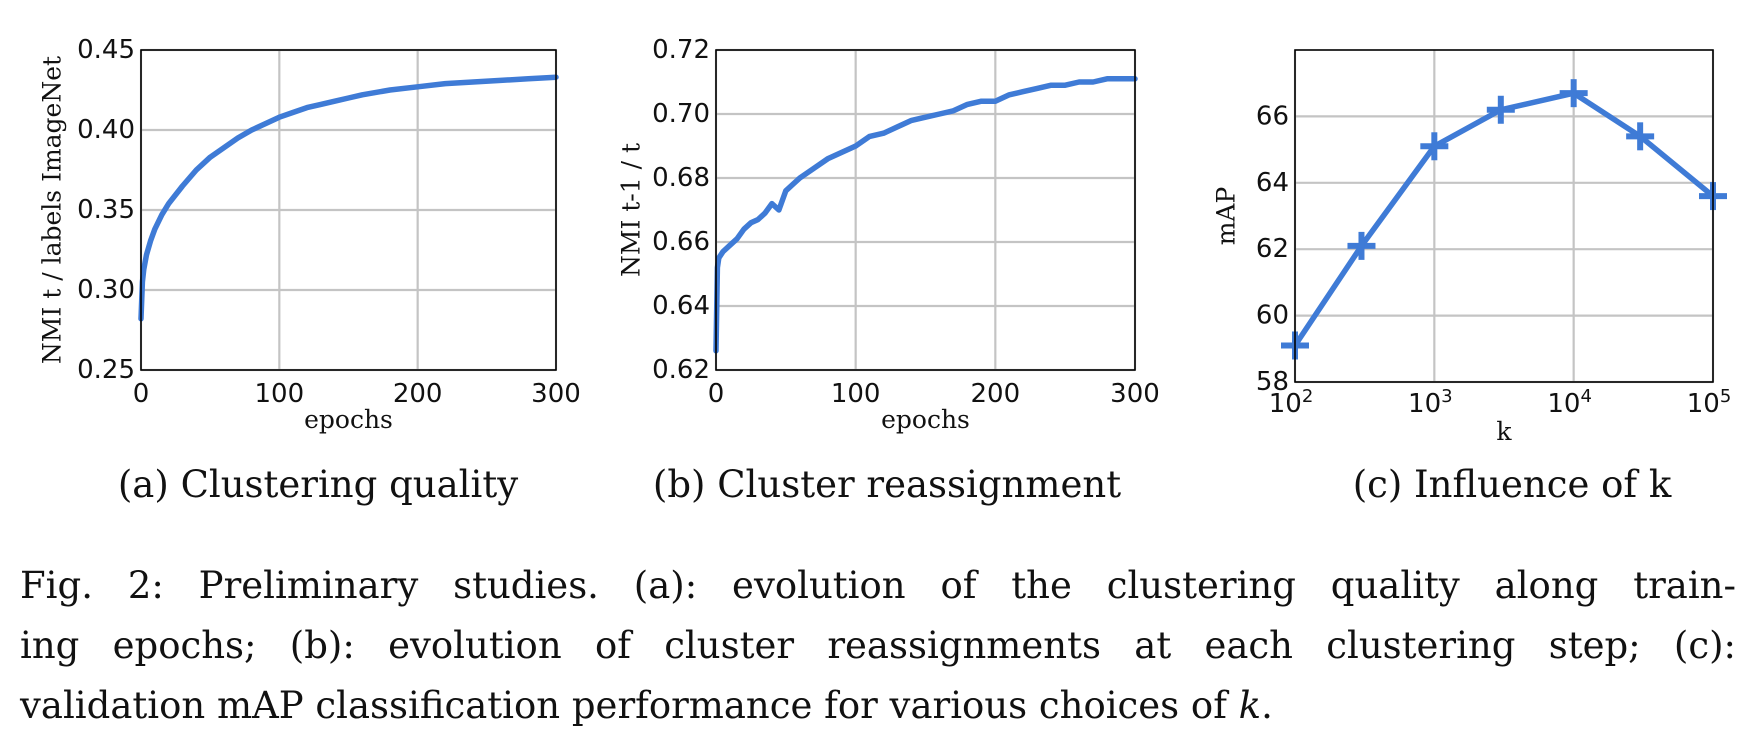 Image resolution: width=1756 pixels, height=754 pixels. What do you see at coordinates (1272, 382) in the screenshot?
I see `y-tick-label: 58` at bounding box center [1272, 382].